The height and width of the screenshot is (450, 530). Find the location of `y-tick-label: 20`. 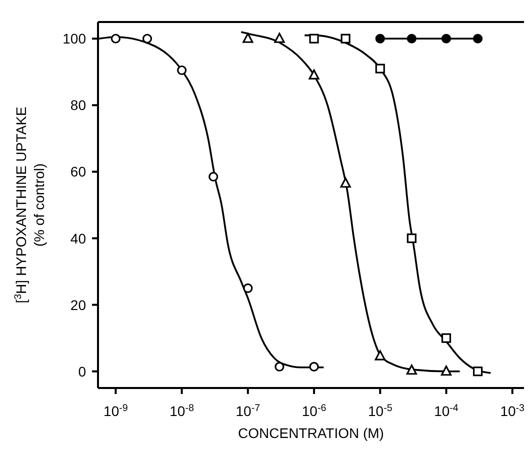

y-tick-label: 20 is located at coordinates (78, 304).